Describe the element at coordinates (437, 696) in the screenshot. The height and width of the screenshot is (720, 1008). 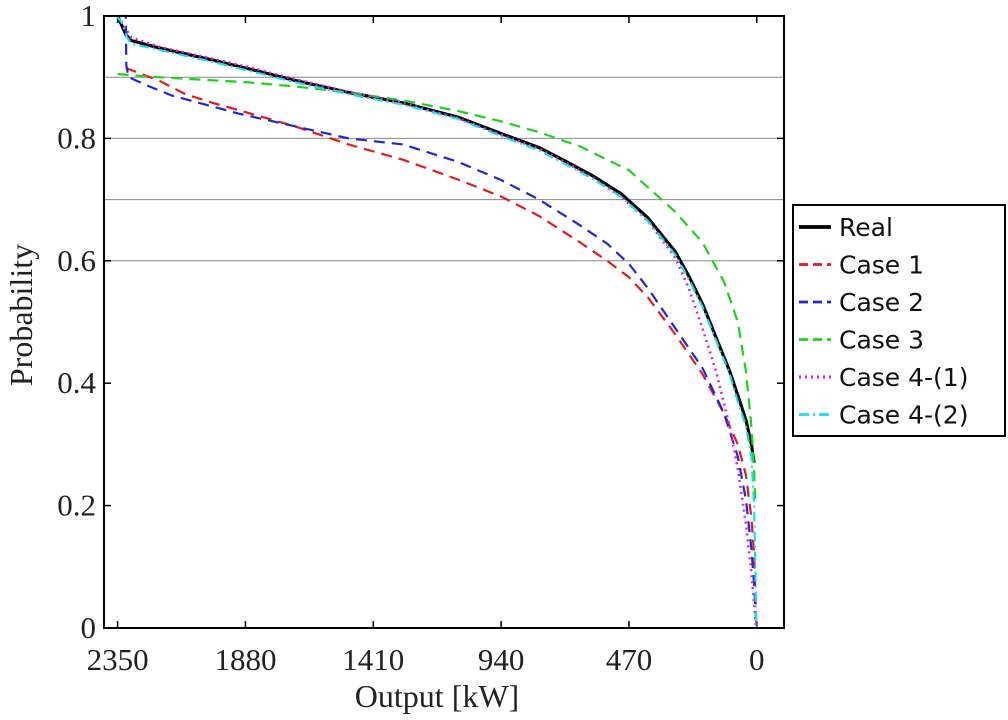
I see `x-axis-label: Output [kW]` at that location.